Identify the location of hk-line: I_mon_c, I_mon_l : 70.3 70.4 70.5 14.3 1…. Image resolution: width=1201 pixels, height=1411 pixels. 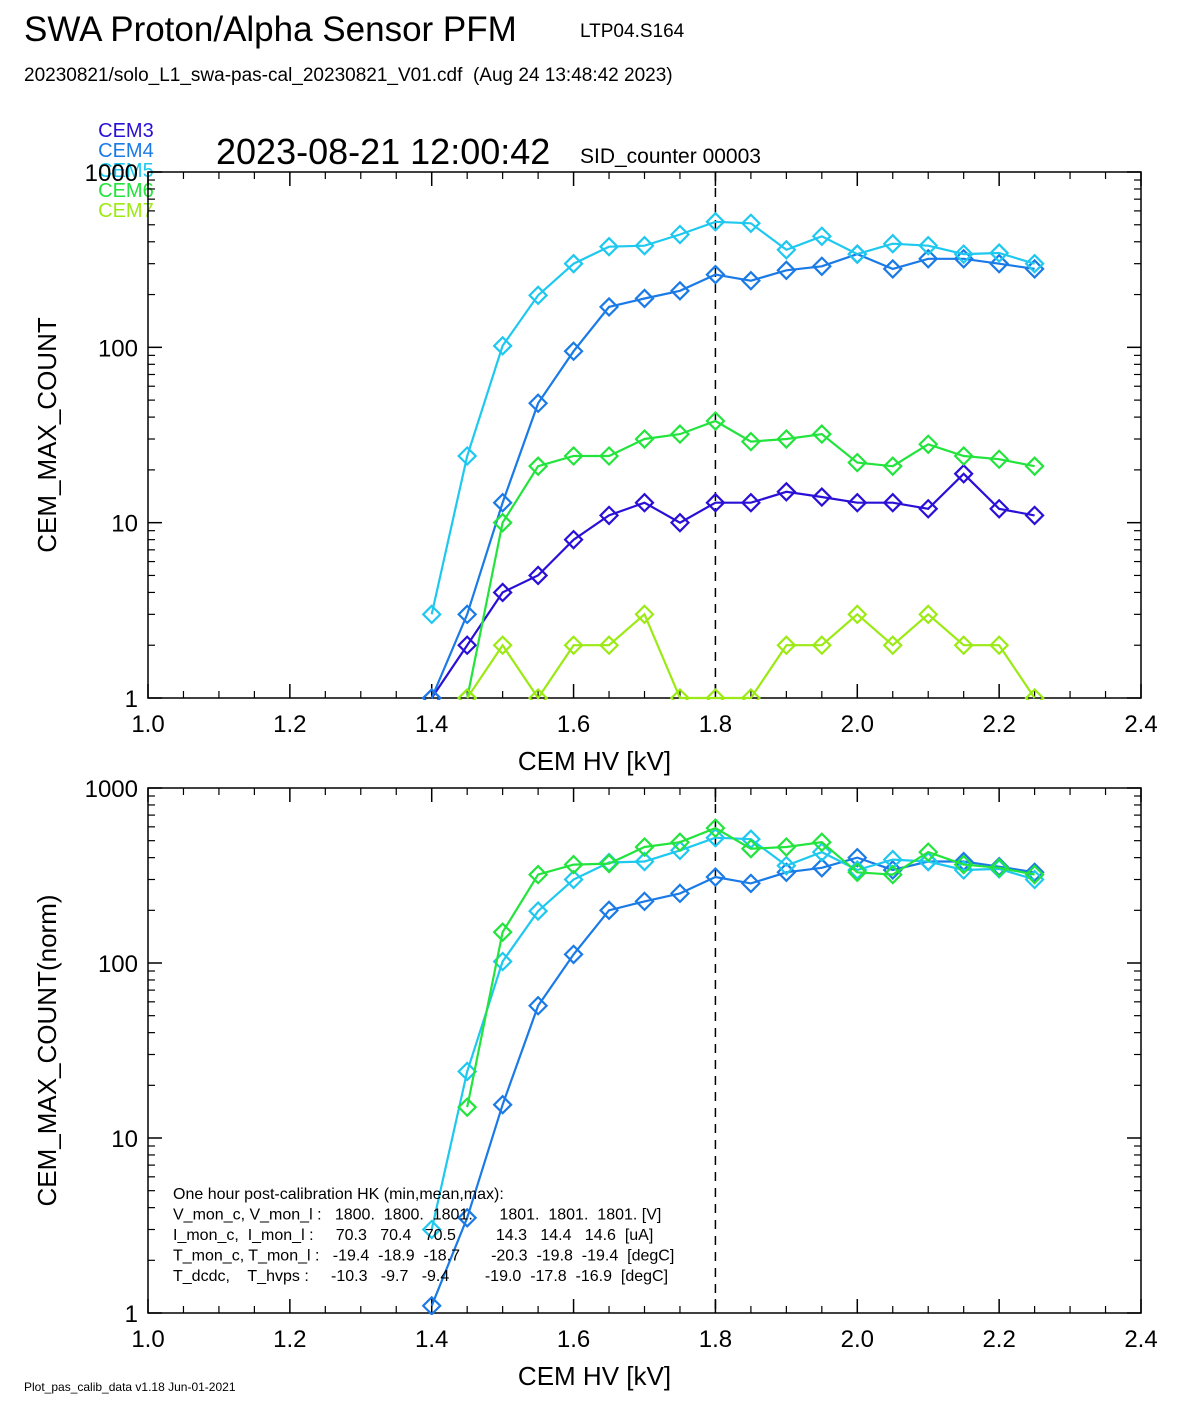
(413, 1235).